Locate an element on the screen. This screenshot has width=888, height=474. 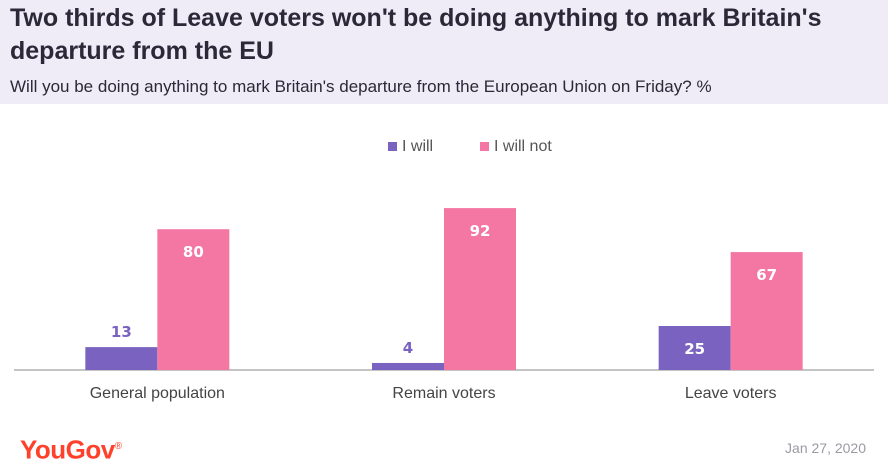
x-tick-label: Leave voters is located at coordinates (731, 393).